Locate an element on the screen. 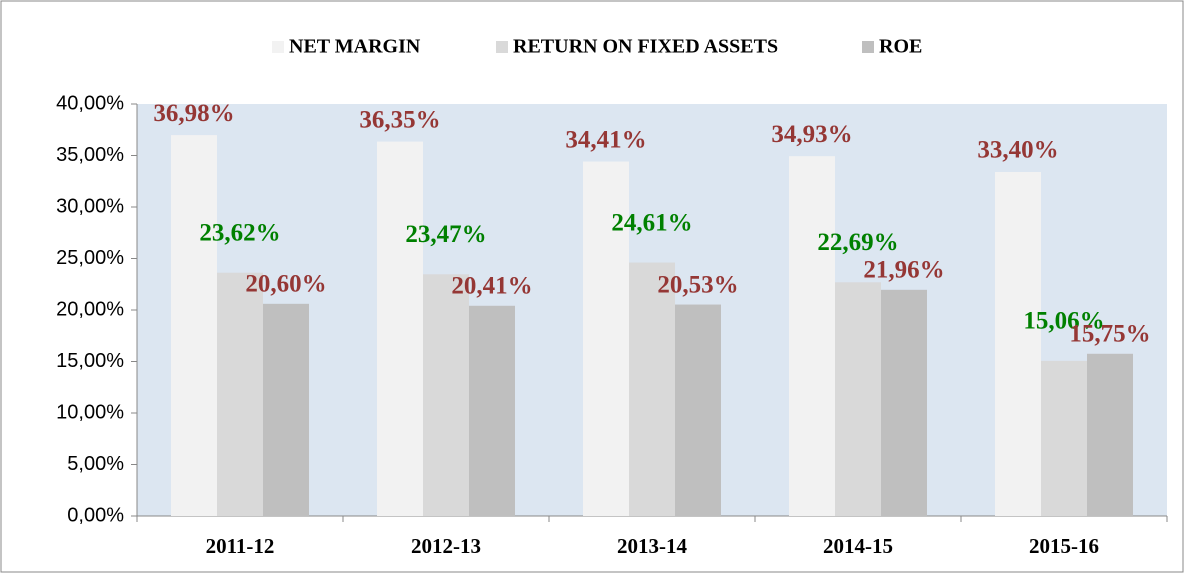 The image size is (1184, 573). y-tick-label: 35,00% is located at coordinates (90, 155).